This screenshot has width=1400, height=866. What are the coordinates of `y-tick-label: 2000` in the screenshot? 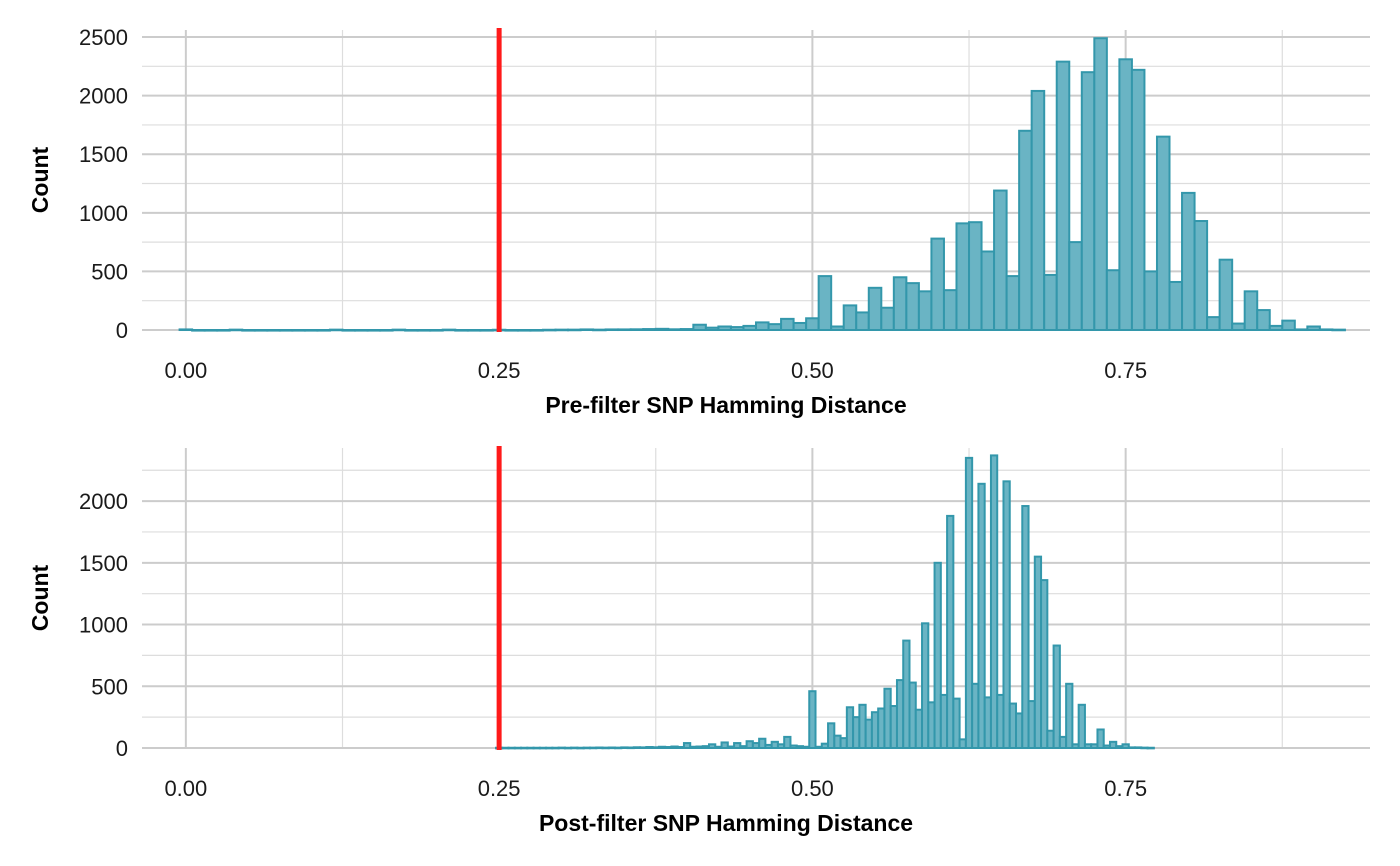 It's located at (103, 96).